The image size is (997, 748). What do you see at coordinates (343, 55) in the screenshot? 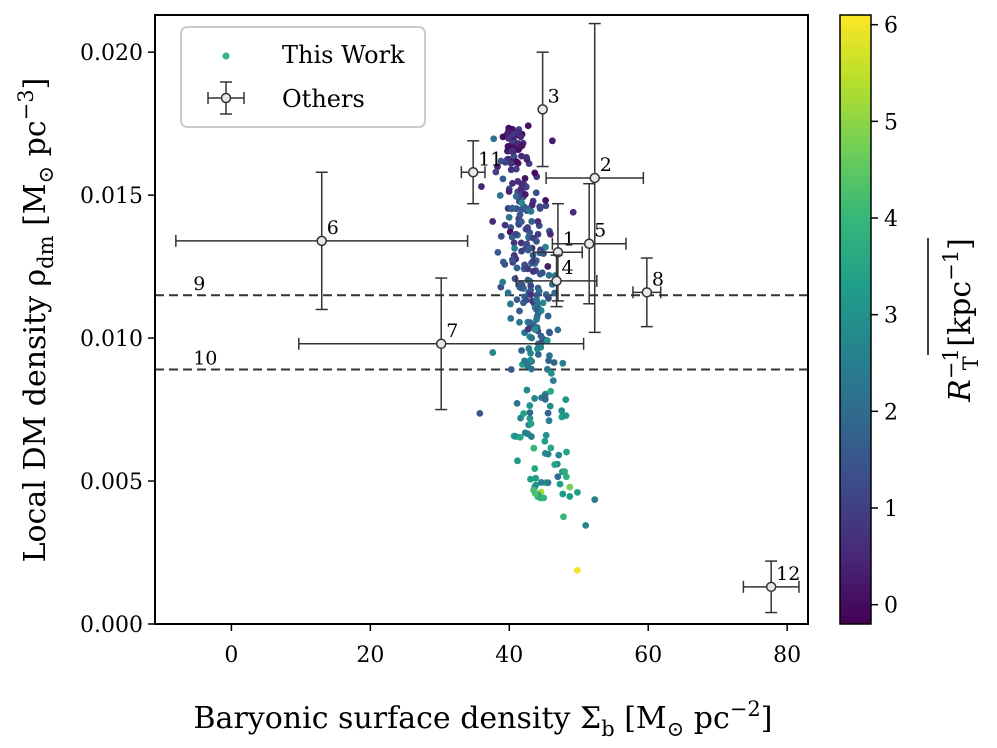
I see `legend-this-work-label: This Work` at bounding box center [343, 55].